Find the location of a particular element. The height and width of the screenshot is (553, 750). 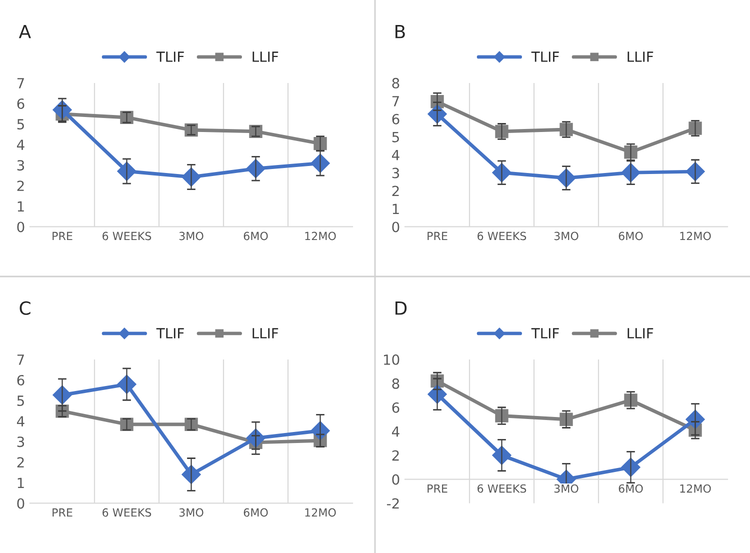

chart-title: C is located at coordinates (25, 308).